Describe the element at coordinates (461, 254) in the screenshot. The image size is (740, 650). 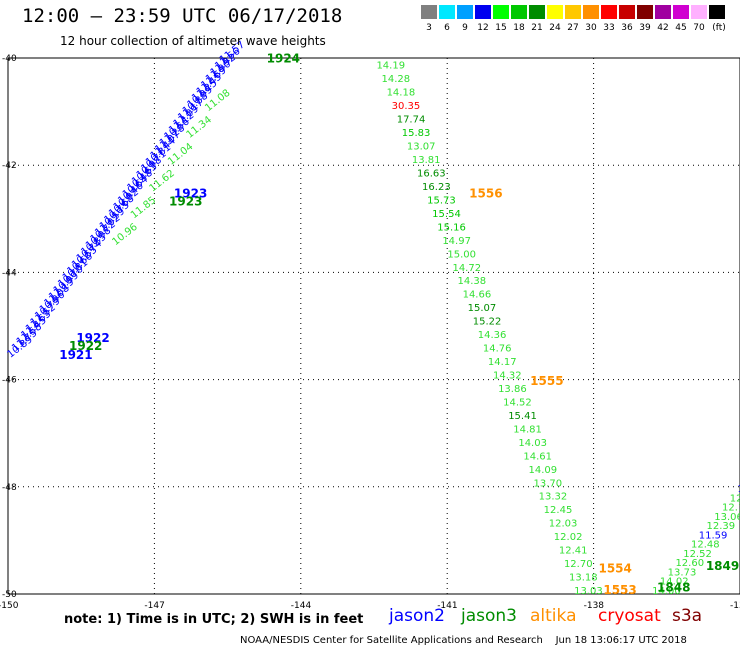
I see `wave-height-value: 15.00` at that location.